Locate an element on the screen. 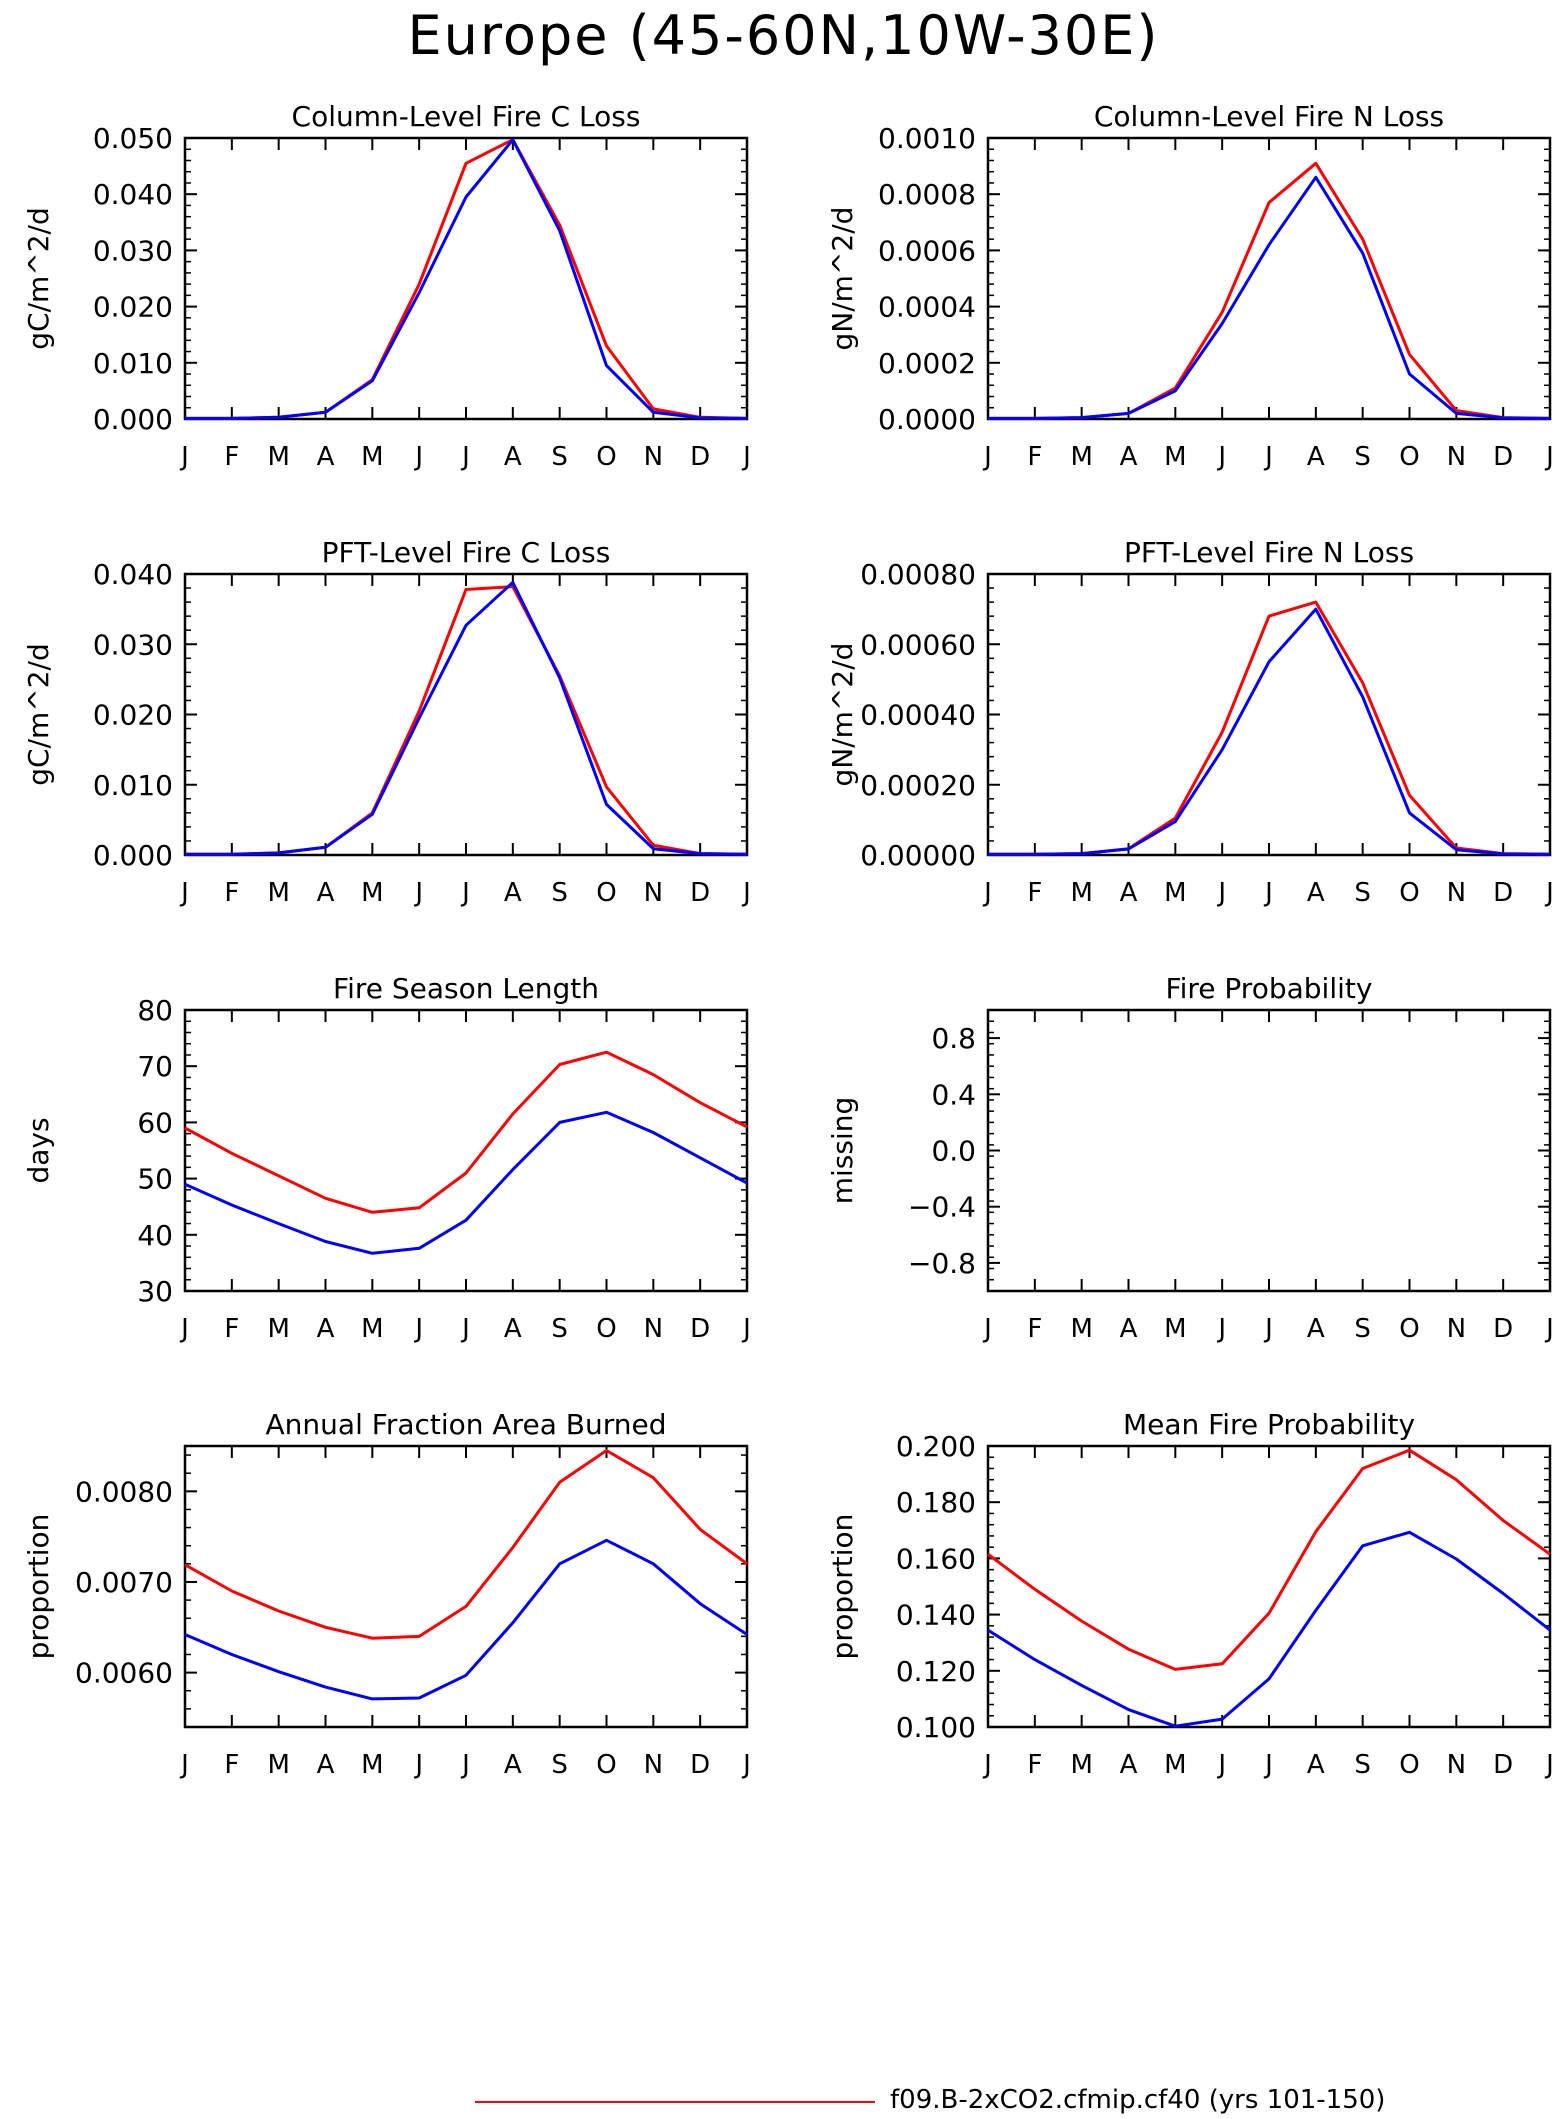 The image size is (1567, 2119). y-tick-label: 0.0006 is located at coordinates (927, 250).